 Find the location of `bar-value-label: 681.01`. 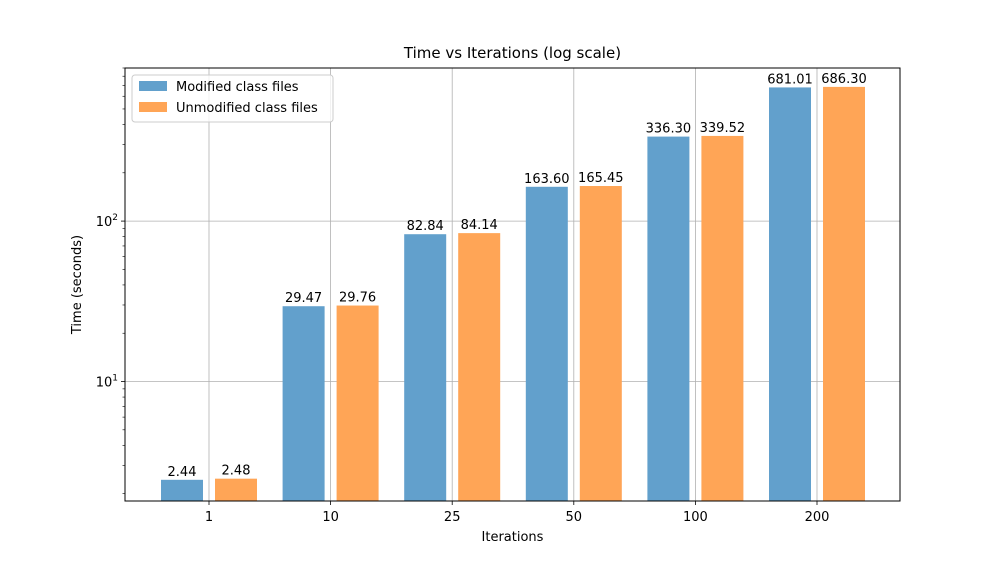

bar-value-label: 681.01 is located at coordinates (790, 79).